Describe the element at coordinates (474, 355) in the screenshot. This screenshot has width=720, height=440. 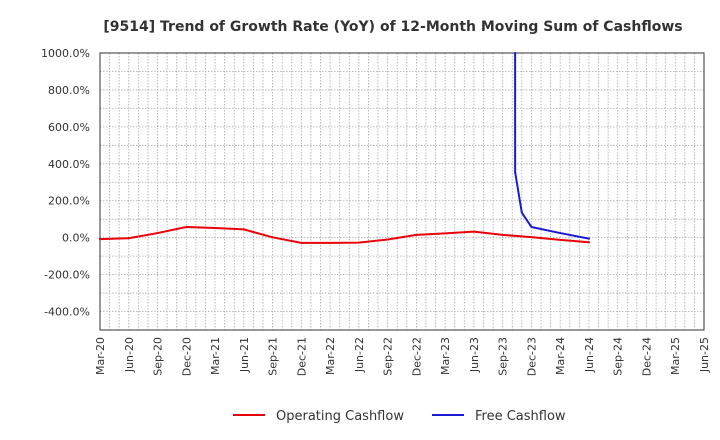
I see `x-tick-label: Jun-23` at that location.